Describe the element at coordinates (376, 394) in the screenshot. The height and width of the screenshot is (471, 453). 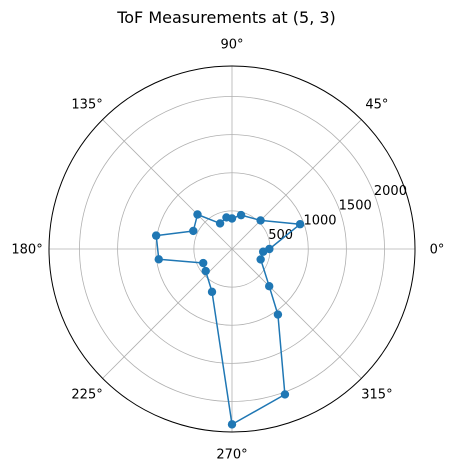
I see `angle-tick-label: 315°` at that location.